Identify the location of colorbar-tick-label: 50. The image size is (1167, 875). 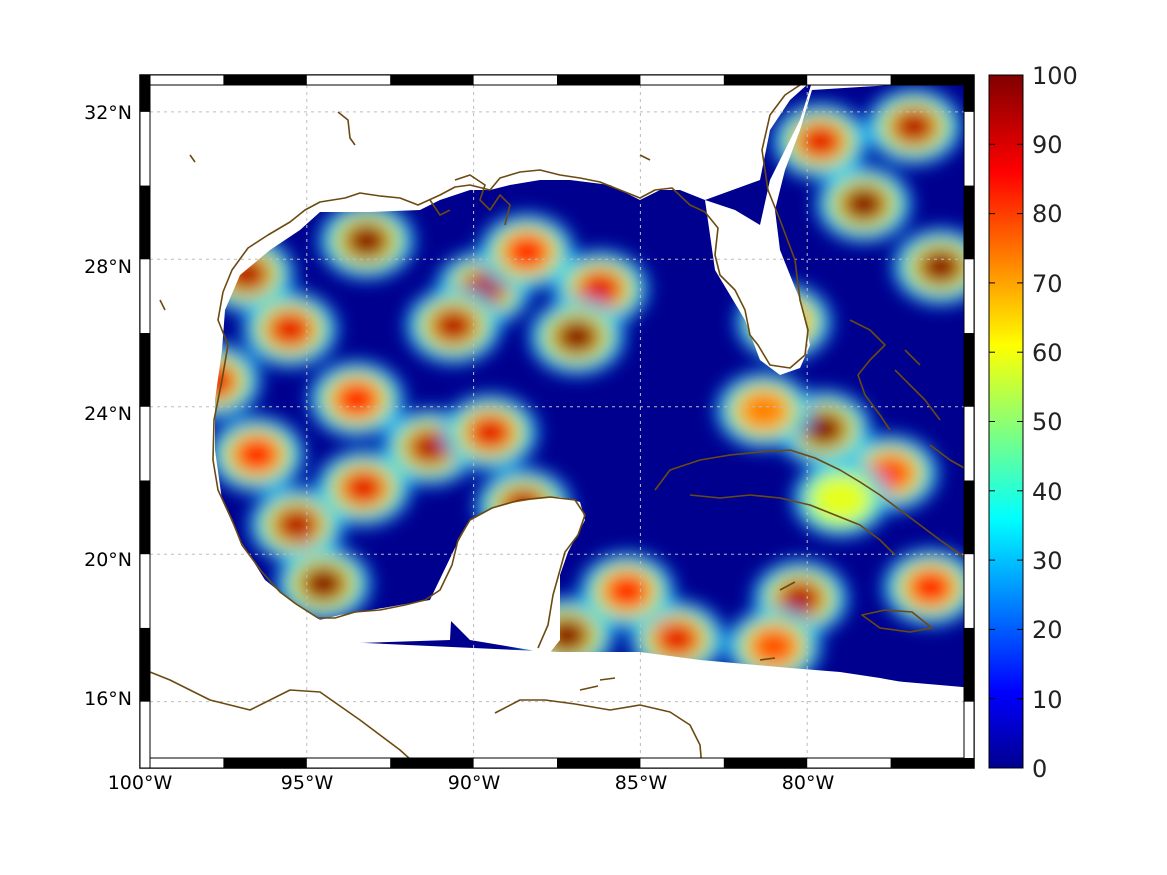
(1047, 422).